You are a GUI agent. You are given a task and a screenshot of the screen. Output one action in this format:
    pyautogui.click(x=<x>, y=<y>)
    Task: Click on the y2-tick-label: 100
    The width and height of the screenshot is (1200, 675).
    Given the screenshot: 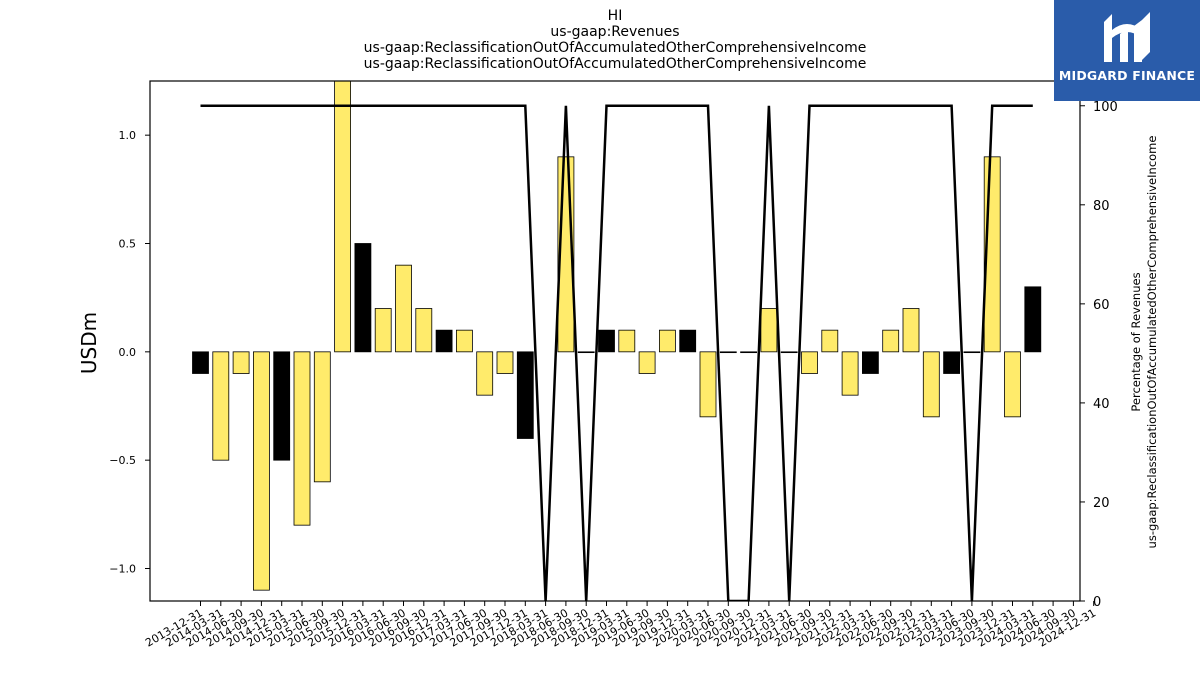 What is the action you would take?
    pyautogui.click(x=1105, y=107)
    